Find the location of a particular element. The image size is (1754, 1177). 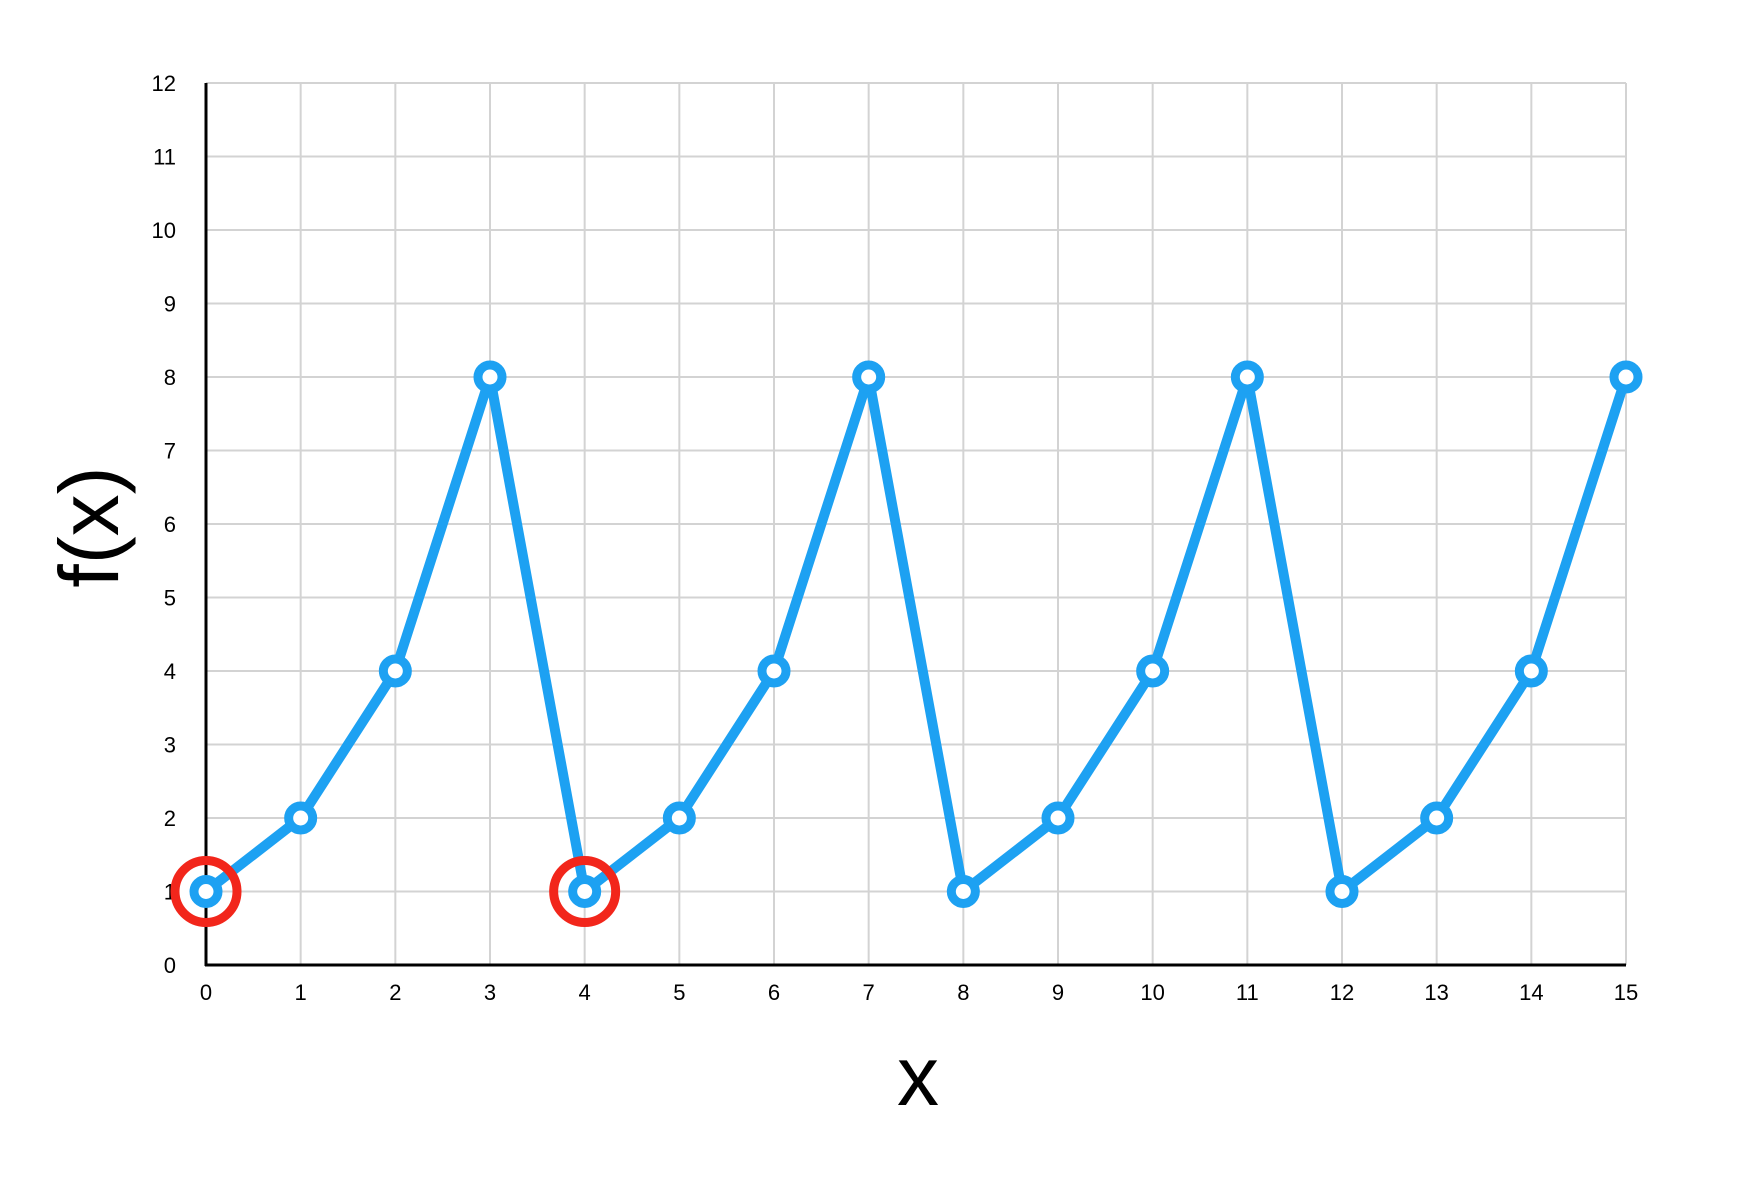

x-tick-label: 7 is located at coordinates (869, 992).